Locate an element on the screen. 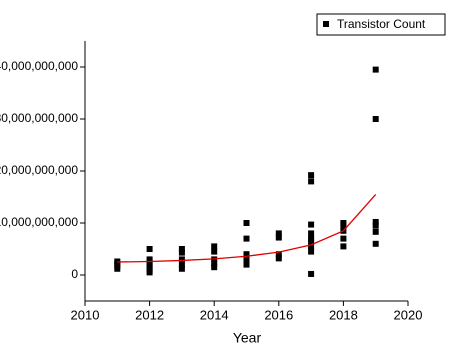 The height and width of the screenshot is (362, 474). x-tick-label: 2010 is located at coordinates (85, 314).